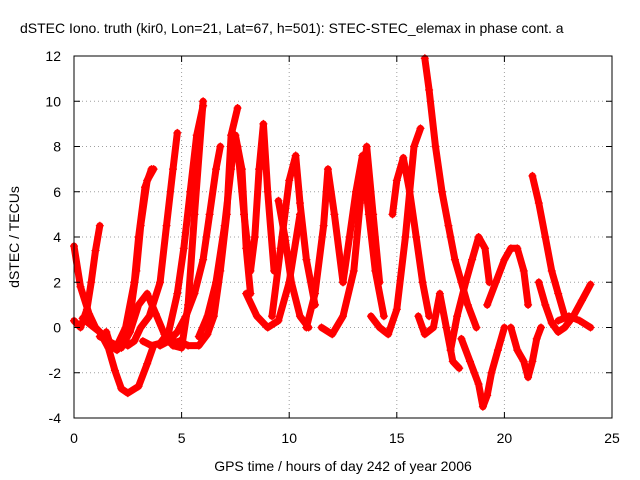 Image resolution: width=640 pixels, height=480 pixels. I want to click on y-axis-label: dSTEC / TECUs, so click(14, 237).